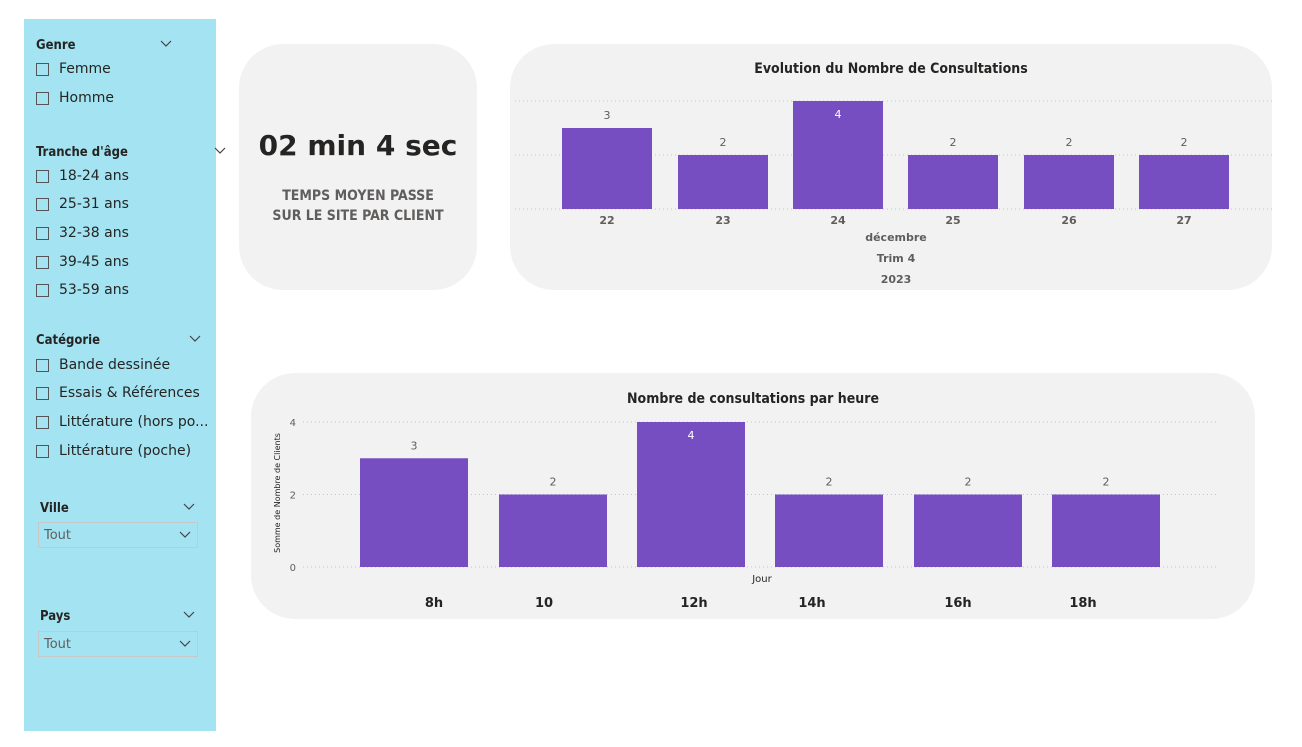 The width and height of the screenshot is (1302, 747). I want to click on x-tick-label: 24, so click(838, 220).